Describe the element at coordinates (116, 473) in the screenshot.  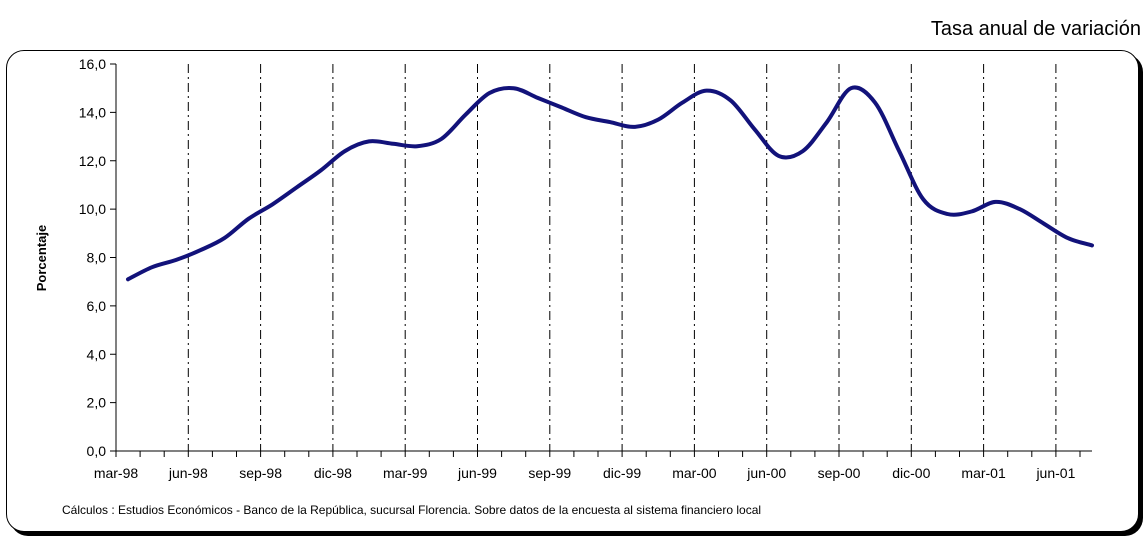
I see `x-tick-label: mar-98` at that location.